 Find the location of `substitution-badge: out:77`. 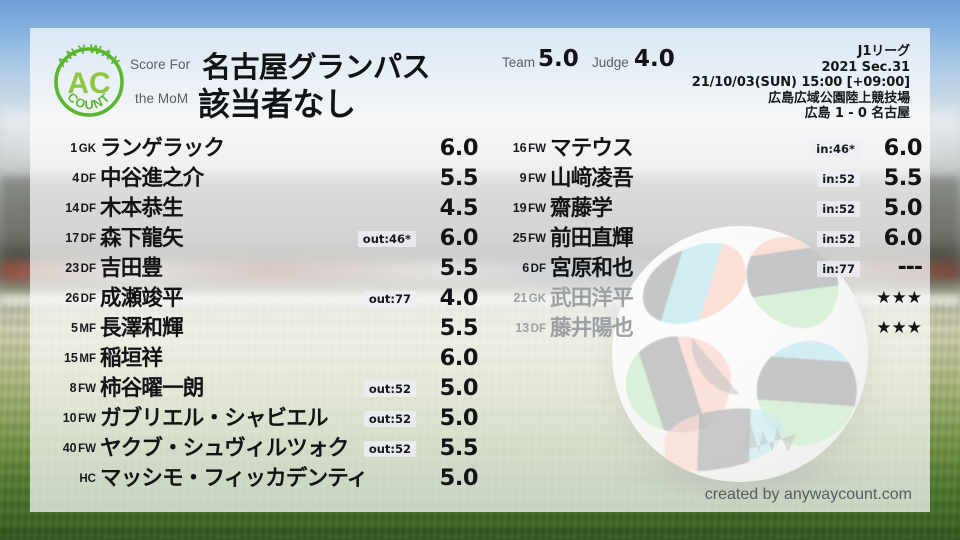

substitution-badge: out:77 is located at coordinates (389, 299).